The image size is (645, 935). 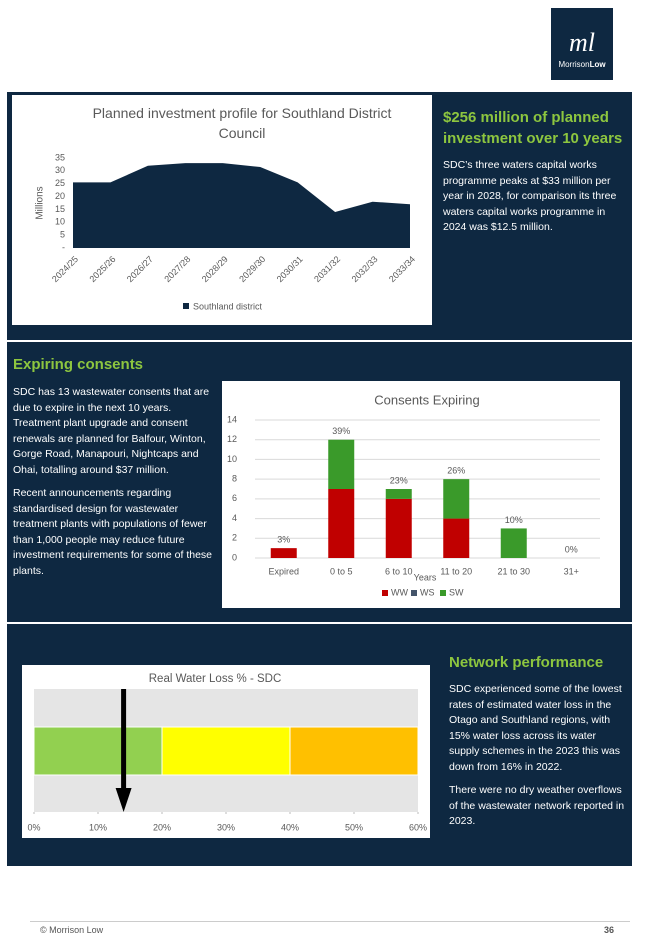 I want to click on y-tick-label: 35, so click(x=60, y=157).